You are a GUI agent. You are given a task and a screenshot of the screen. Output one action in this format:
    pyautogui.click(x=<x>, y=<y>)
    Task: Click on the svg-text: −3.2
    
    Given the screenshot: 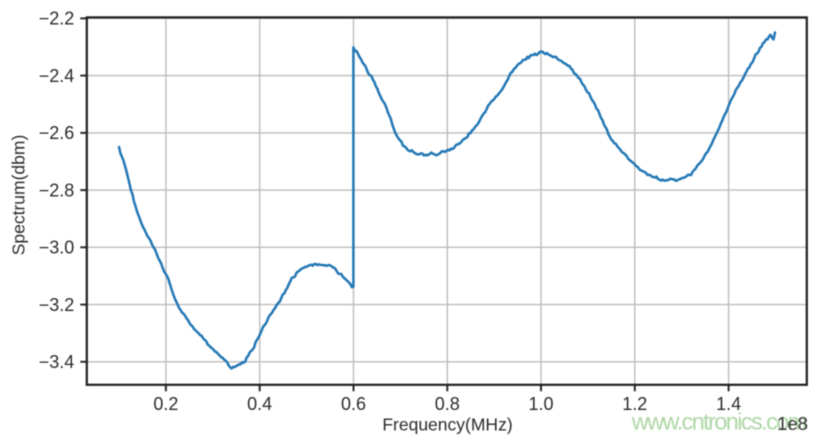 What is the action you would take?
    pyautogui.click(x=57, y=305)
    